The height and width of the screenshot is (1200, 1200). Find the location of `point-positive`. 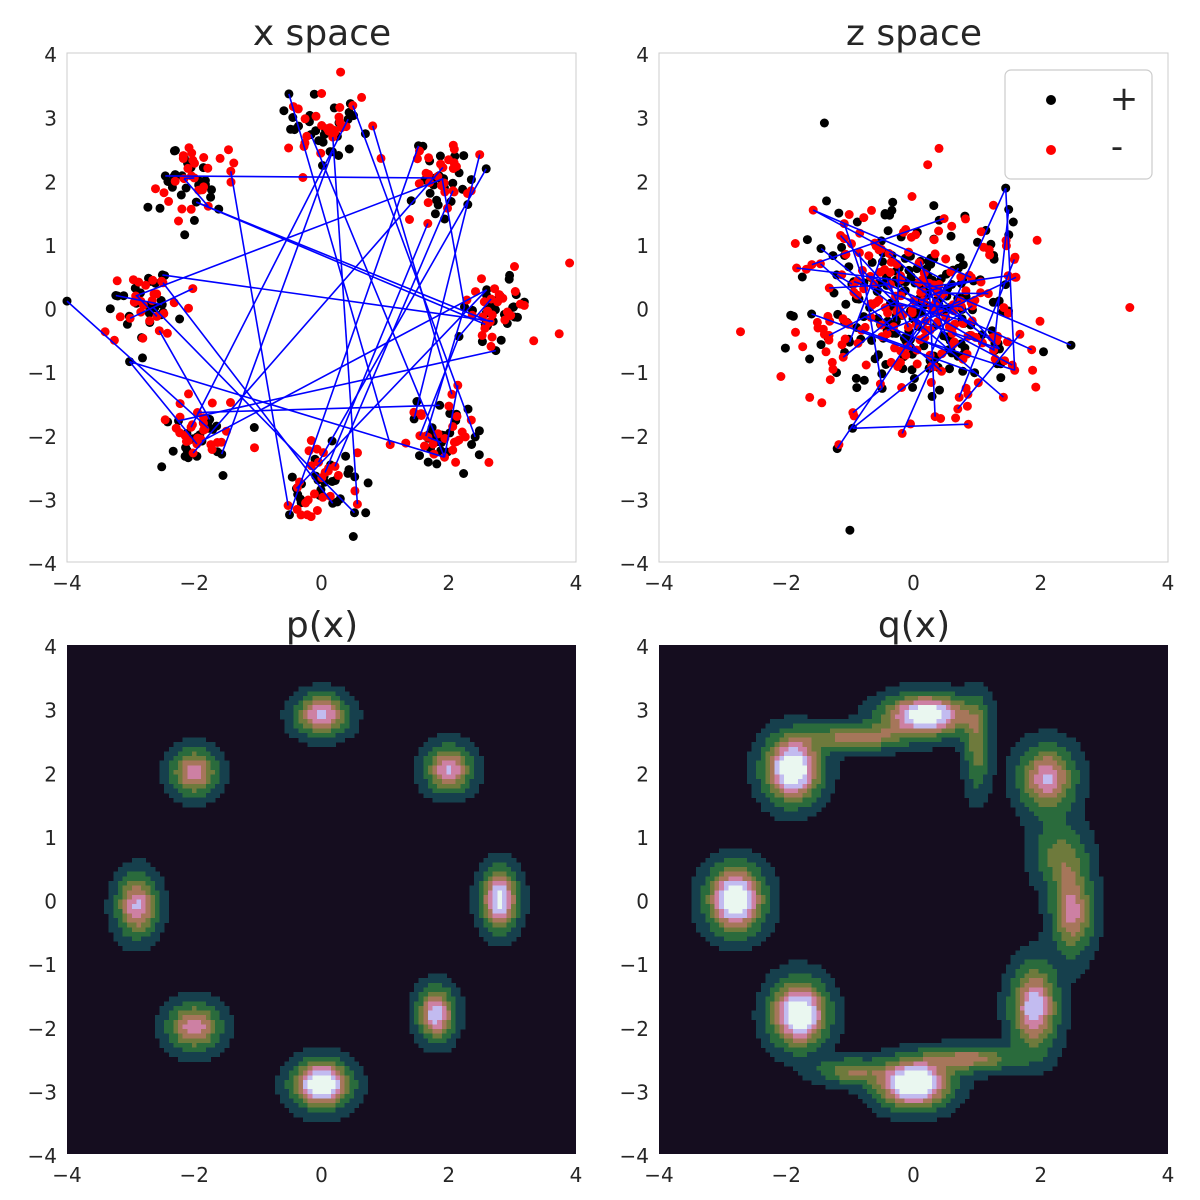

point-positive is located at coordinates (435, 214).